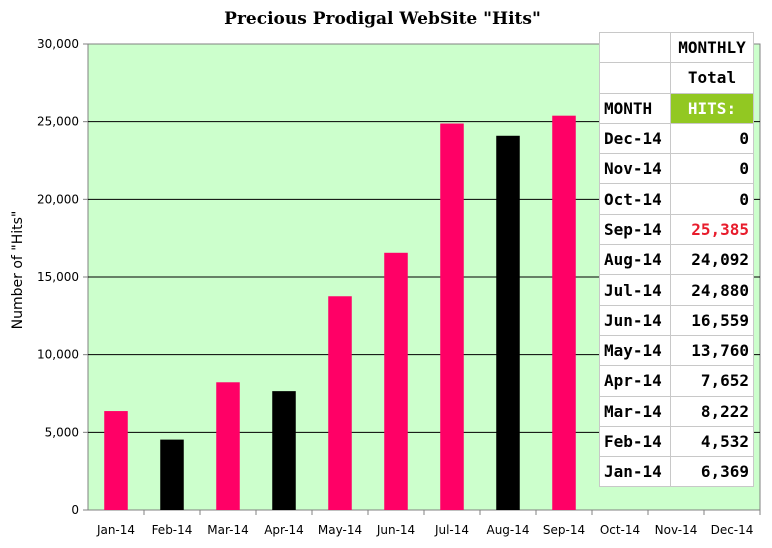 The image size is (772, 548). Describe the element at coordinates (58, 122) in the screenshot. I see `y-tick-label: 25,000` at that location.